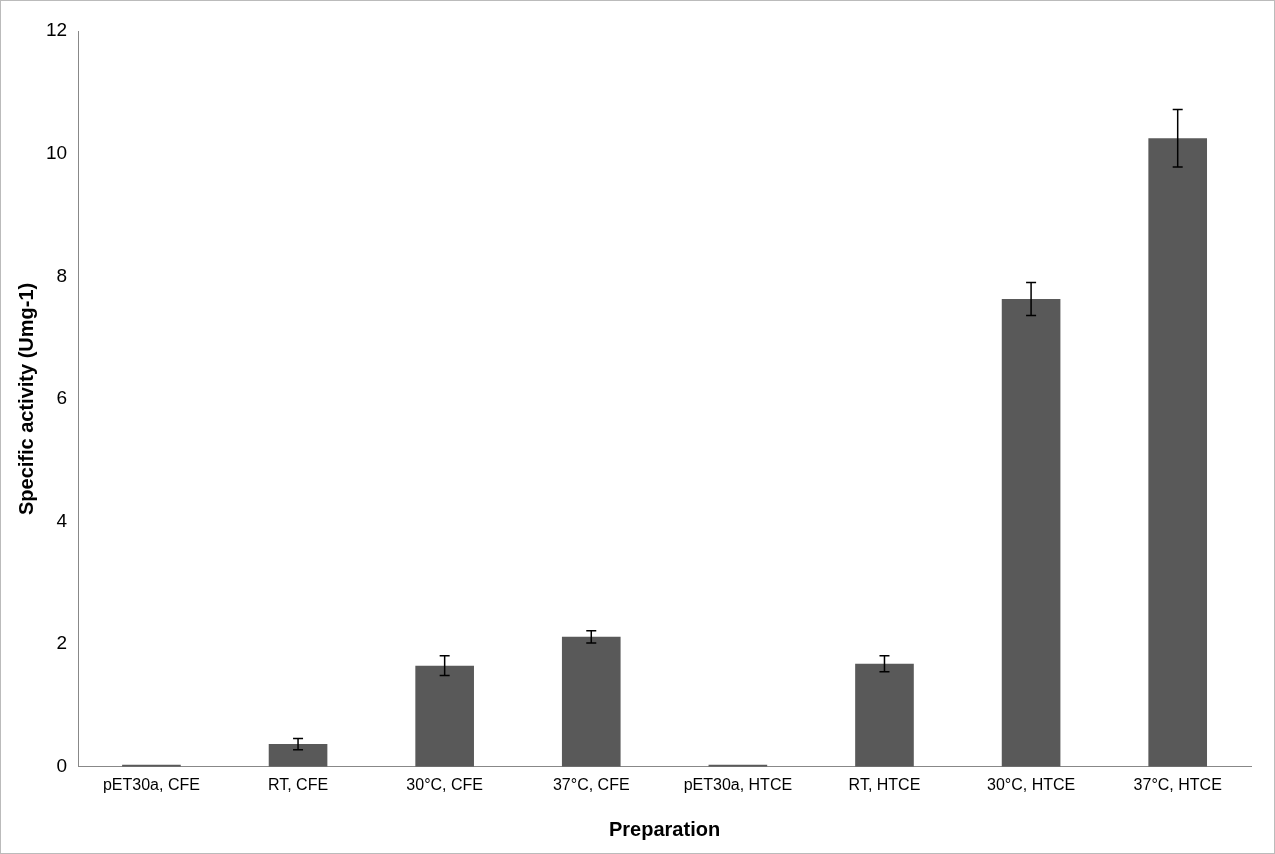  What do you see at coordinates (56, 152) in the screenshot?
I see `y-tick-label: 10` at bounding box center [56, 152].